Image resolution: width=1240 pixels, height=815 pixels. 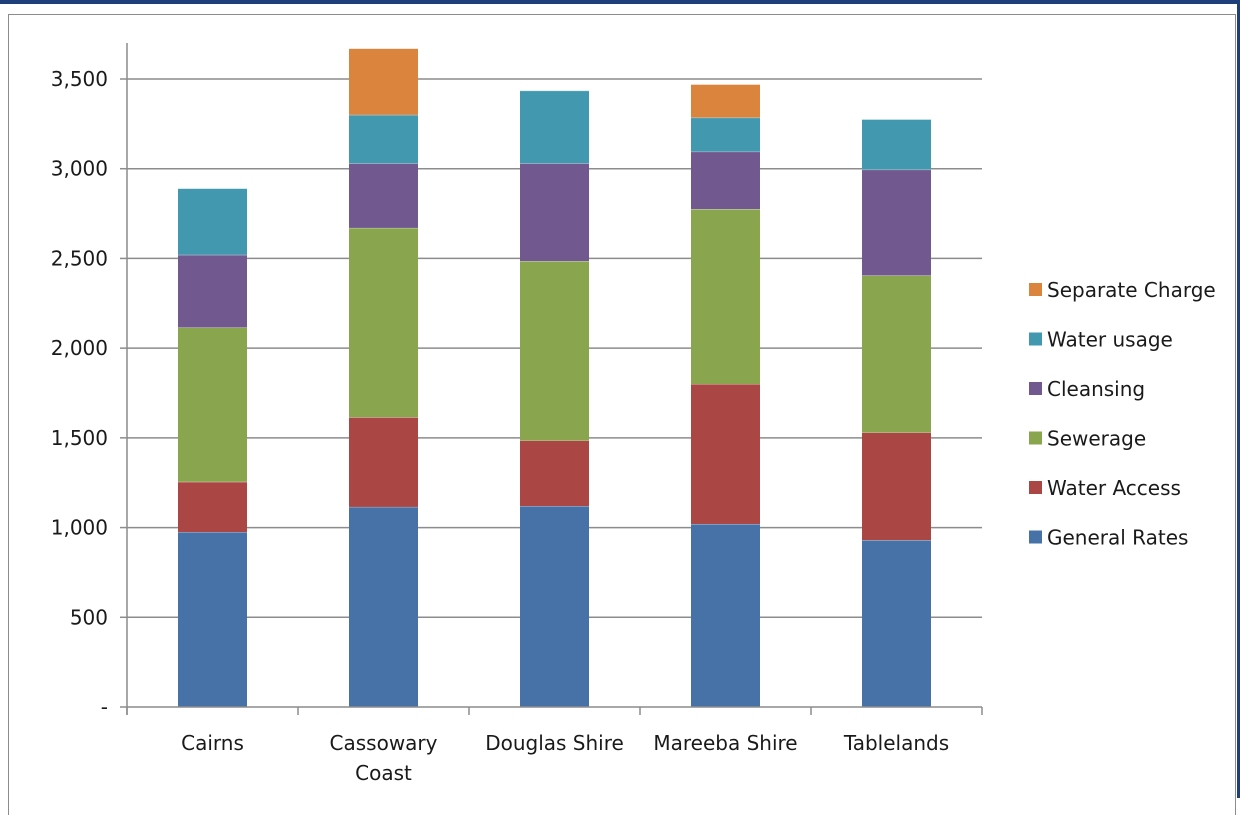 What do you see at coordinates (89, 617) in the screenshot?
I see `y-tick-label: 500` at bounding box center [89, 617].